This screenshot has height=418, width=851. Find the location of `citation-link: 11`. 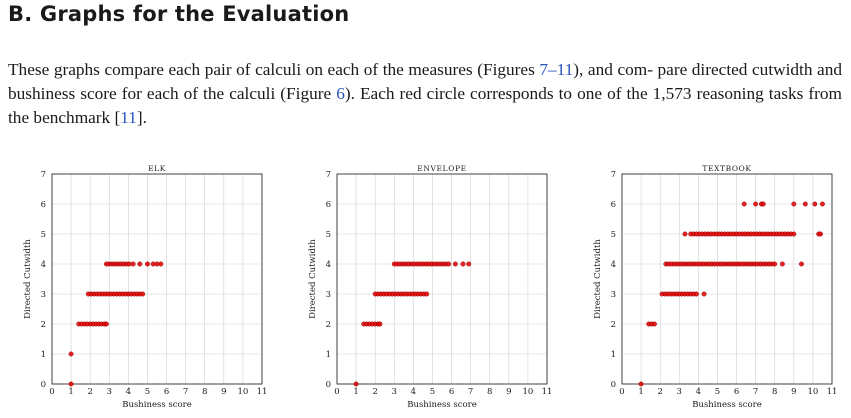

citation-link: 11 is located at coordinates (128, 117).